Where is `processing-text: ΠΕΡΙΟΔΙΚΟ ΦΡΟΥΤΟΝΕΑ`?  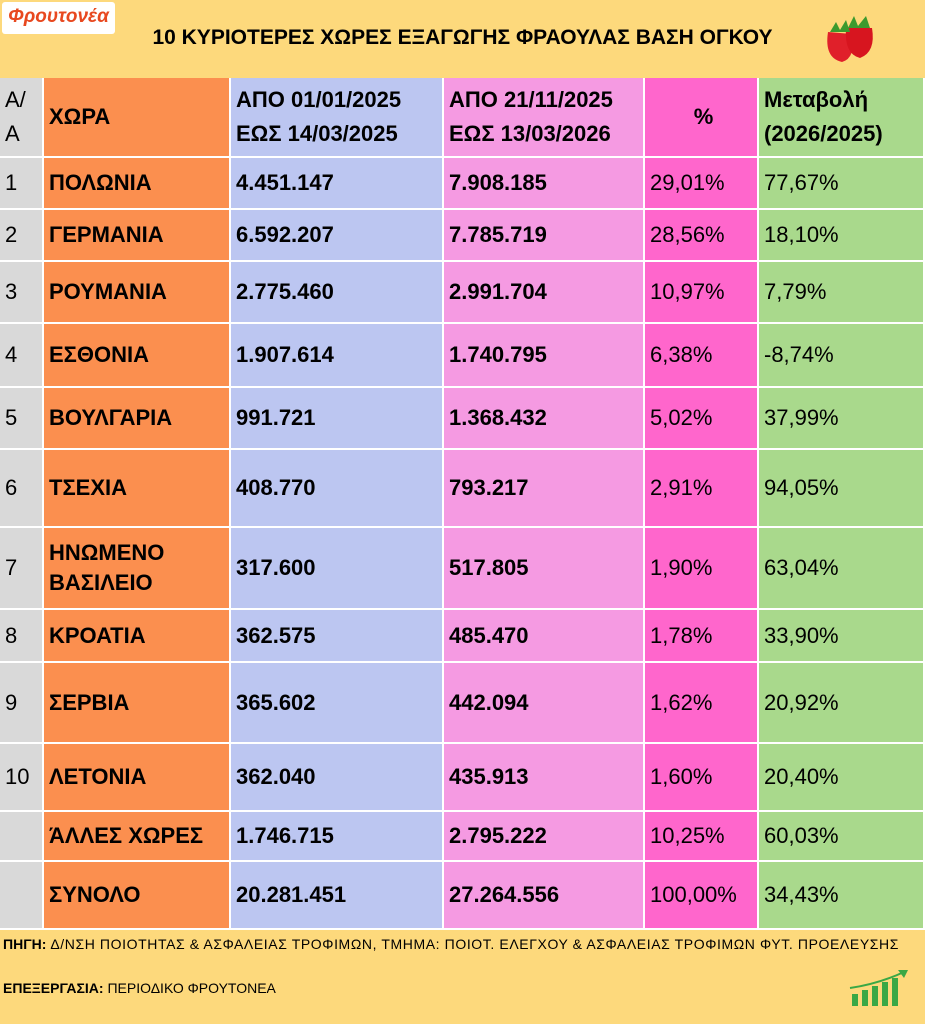
processing-text: ΠΕΡΙΟΔΙΚΟ ΦΡΟΥΤΟΝΕΑ is located at coordinates (191, 988).